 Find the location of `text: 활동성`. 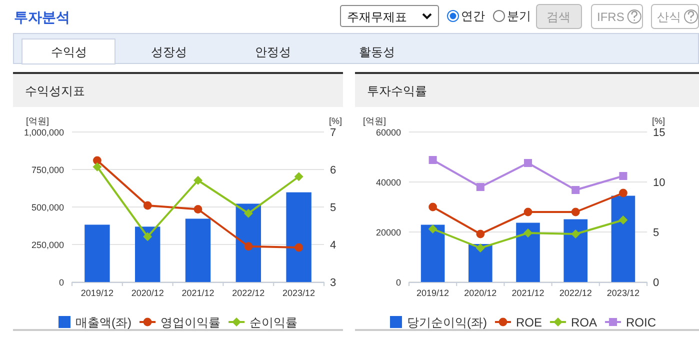

text: 활동성 is located at coordinates (377, 52).